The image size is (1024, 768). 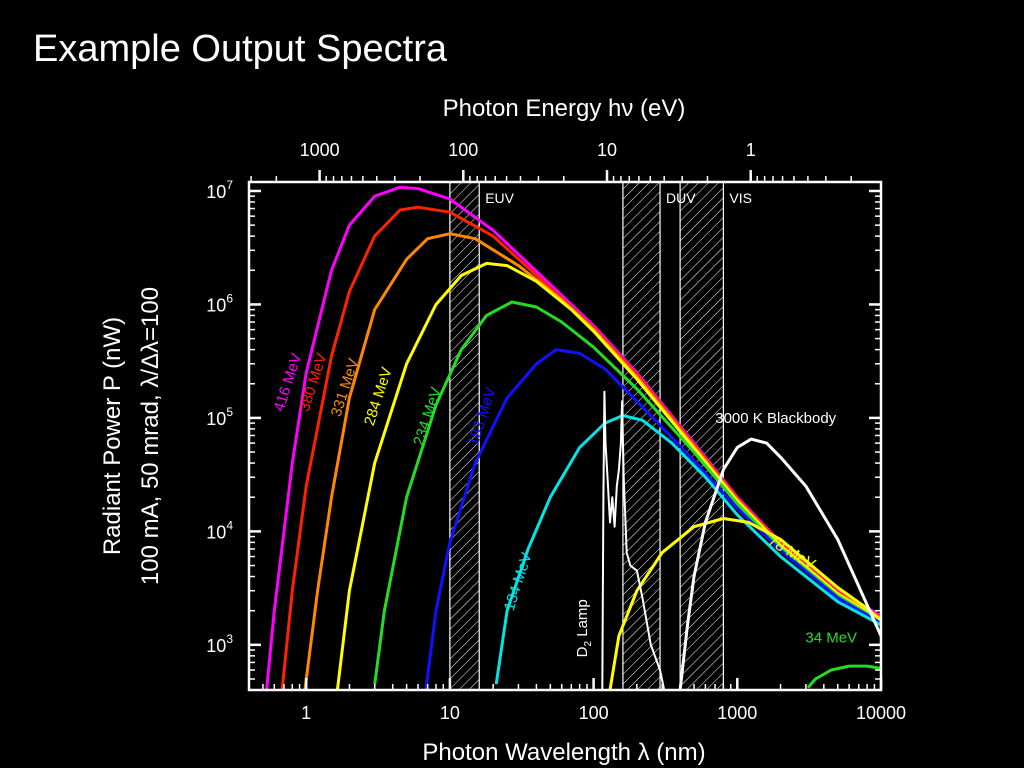 What do you see at coordinates (450, 713) in the screenshot?
I see `x-tick-label: 10` at bounding box center [450, 713].